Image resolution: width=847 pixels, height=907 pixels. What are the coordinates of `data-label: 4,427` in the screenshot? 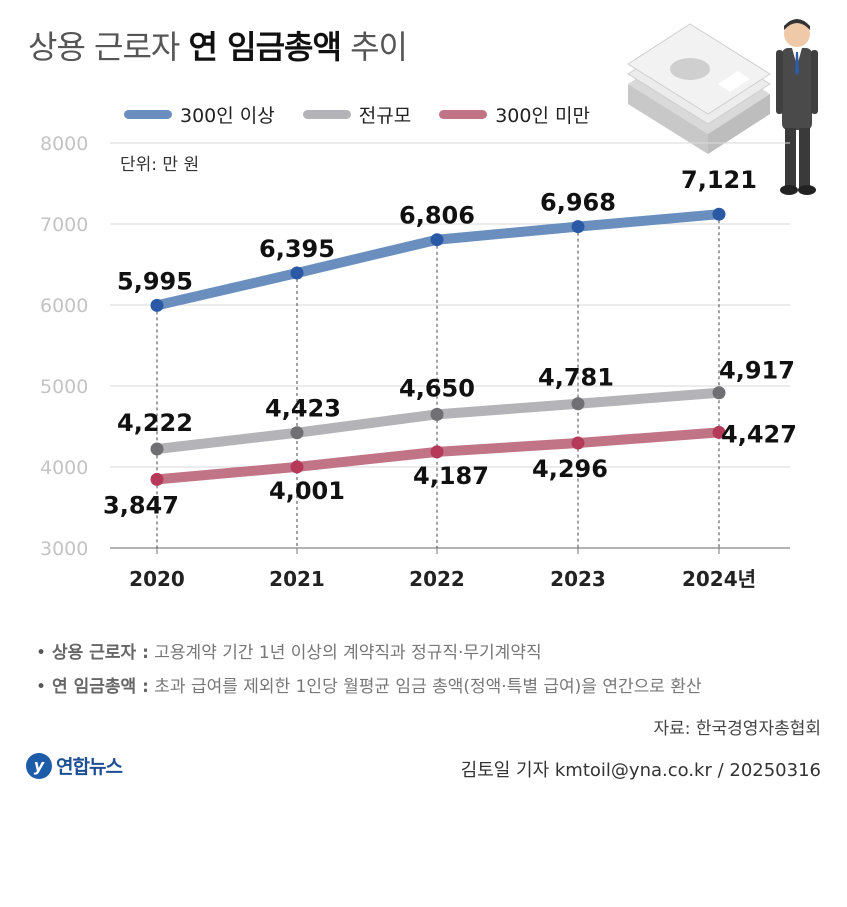 It's located at (759, 434).